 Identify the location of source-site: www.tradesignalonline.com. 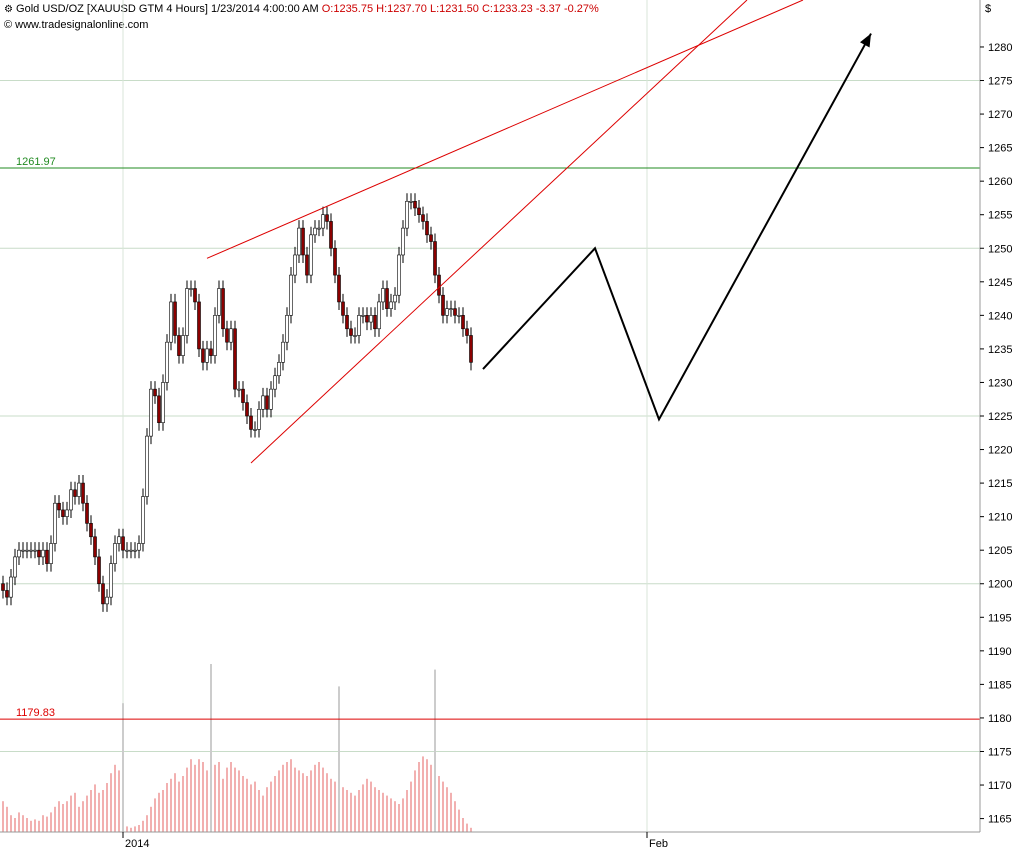
(82, 25).